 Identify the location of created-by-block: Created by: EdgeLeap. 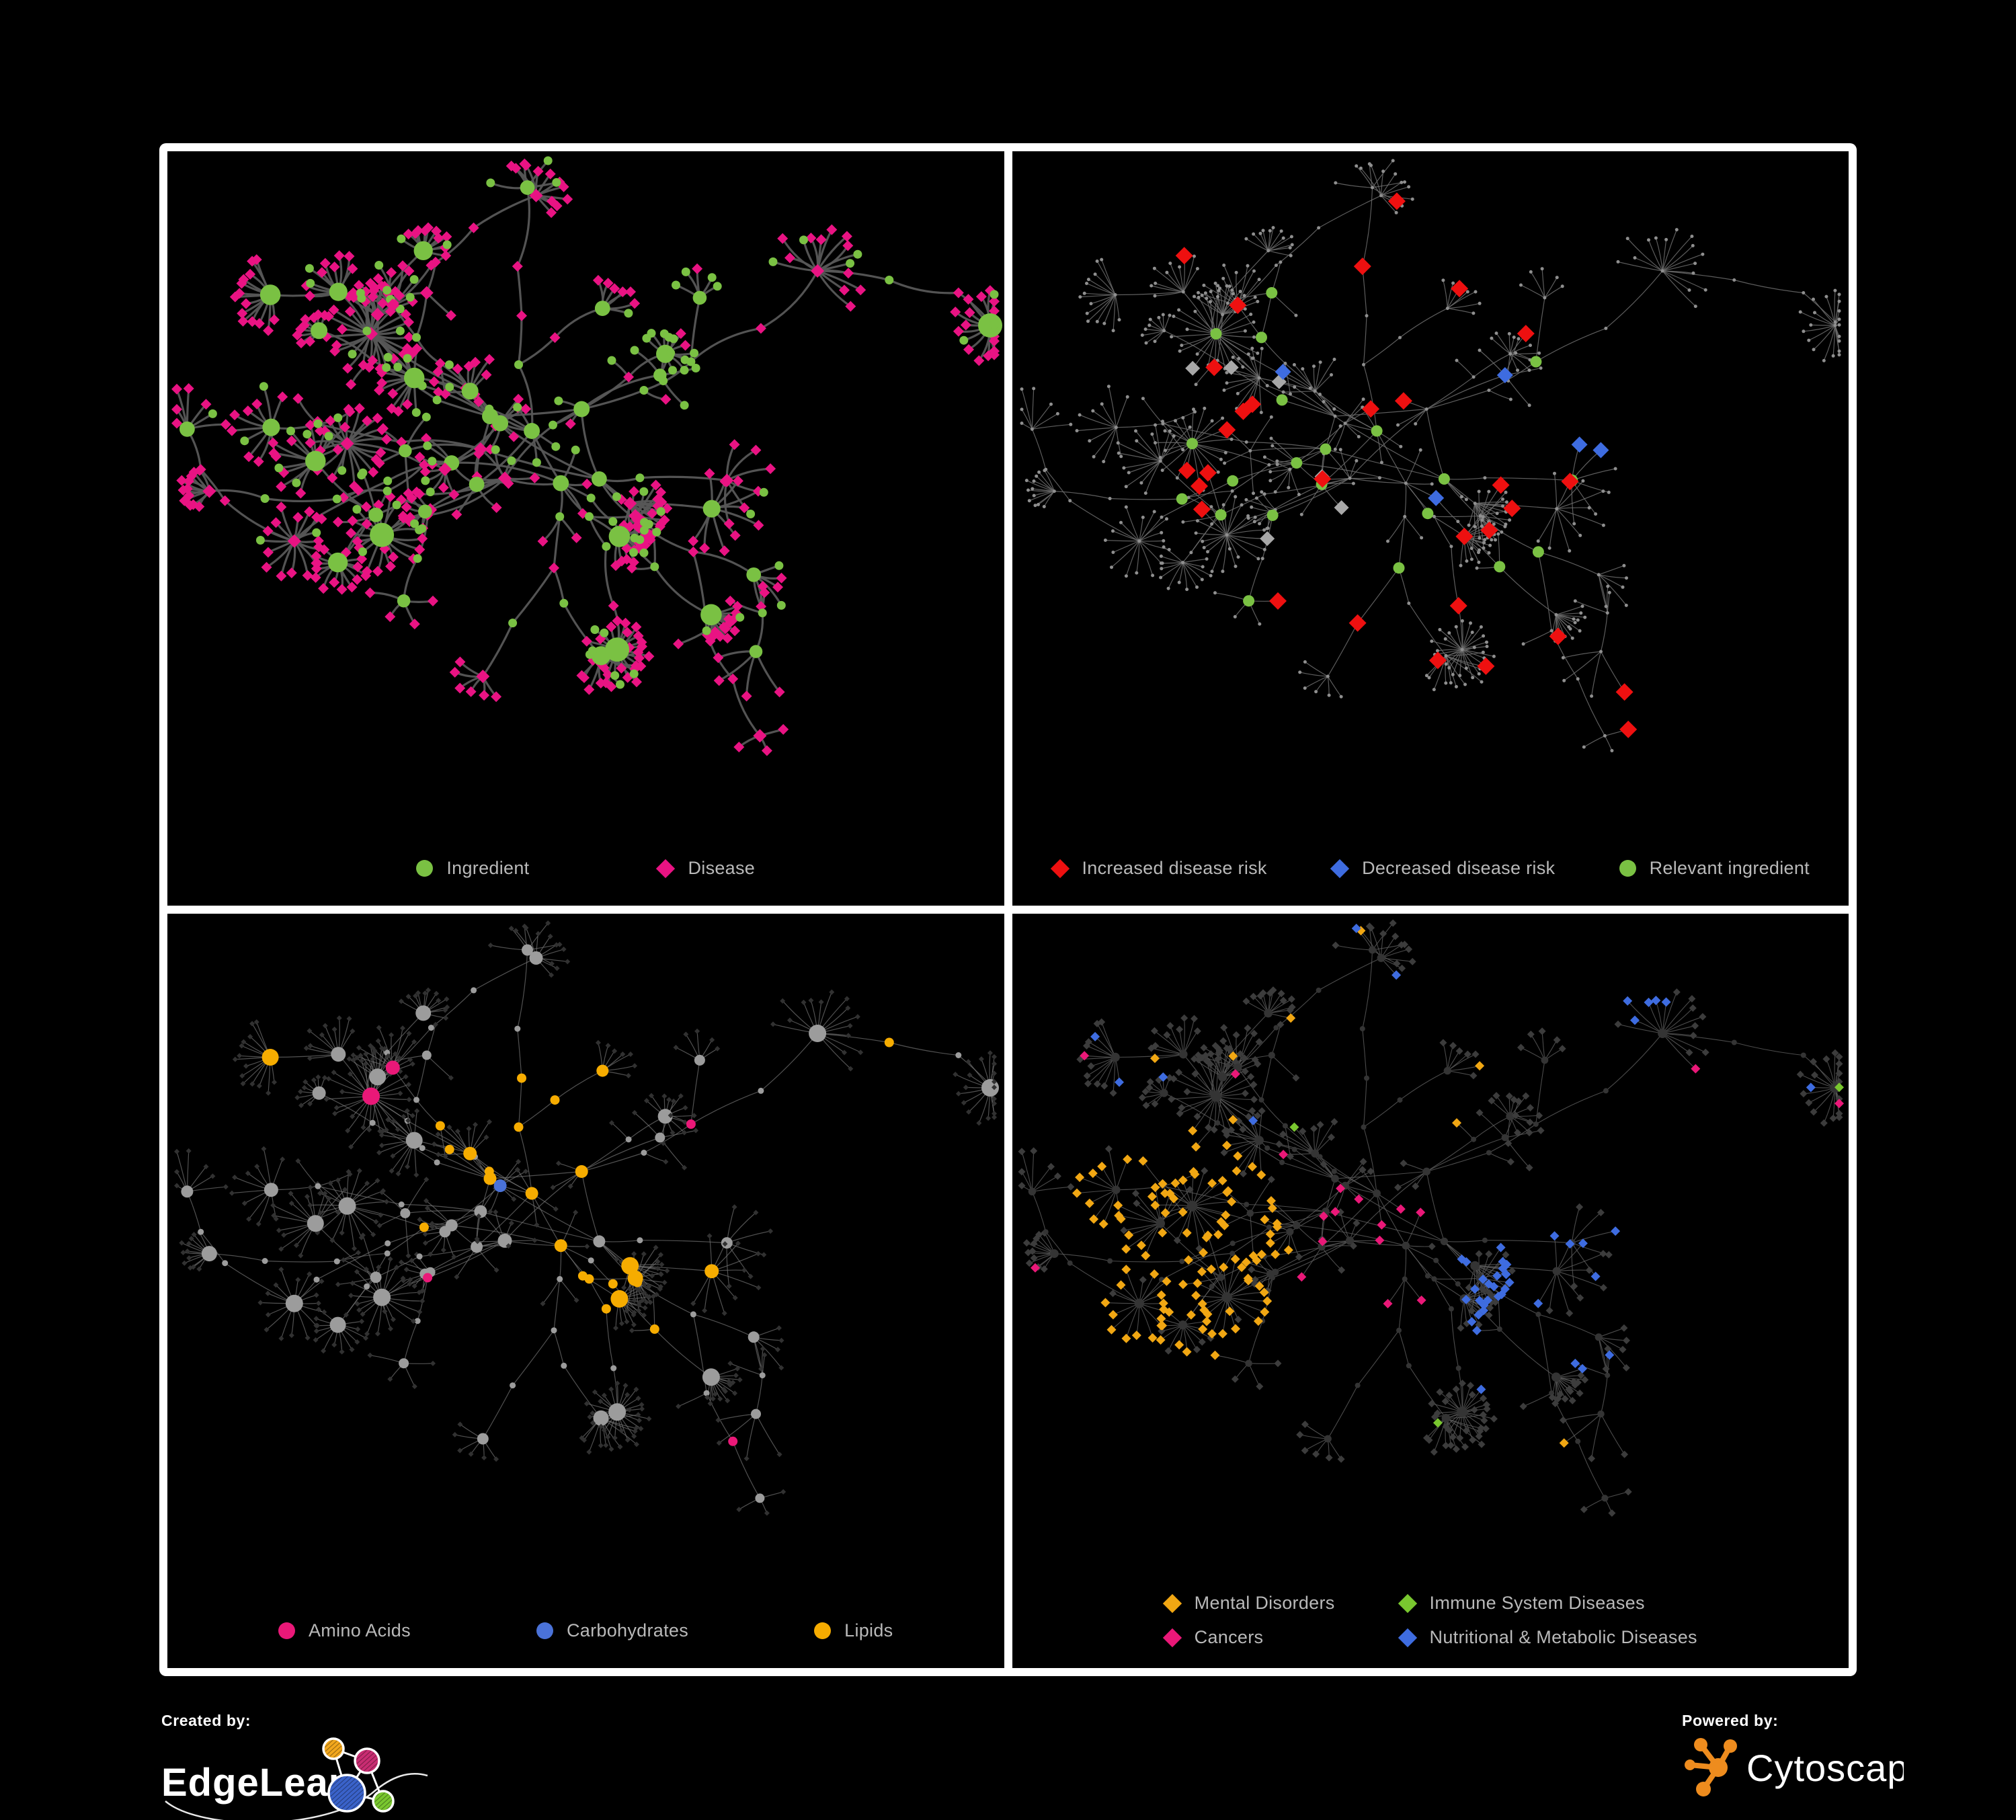
(302, 1766).